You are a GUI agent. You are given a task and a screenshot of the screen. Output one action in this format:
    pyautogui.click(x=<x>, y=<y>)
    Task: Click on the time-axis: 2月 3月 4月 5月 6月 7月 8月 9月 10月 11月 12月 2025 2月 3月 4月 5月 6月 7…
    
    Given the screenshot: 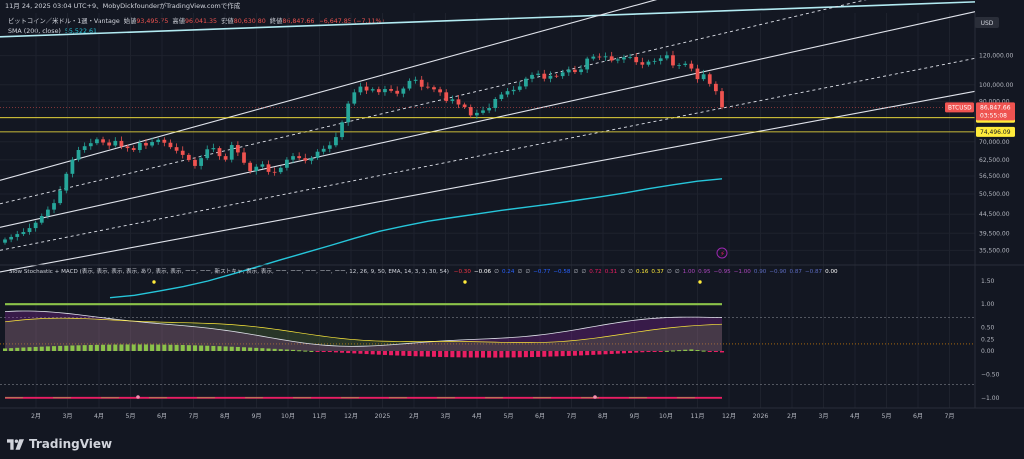 What is the action you would take?
    pyautogui.click(x=493, y=416)
    